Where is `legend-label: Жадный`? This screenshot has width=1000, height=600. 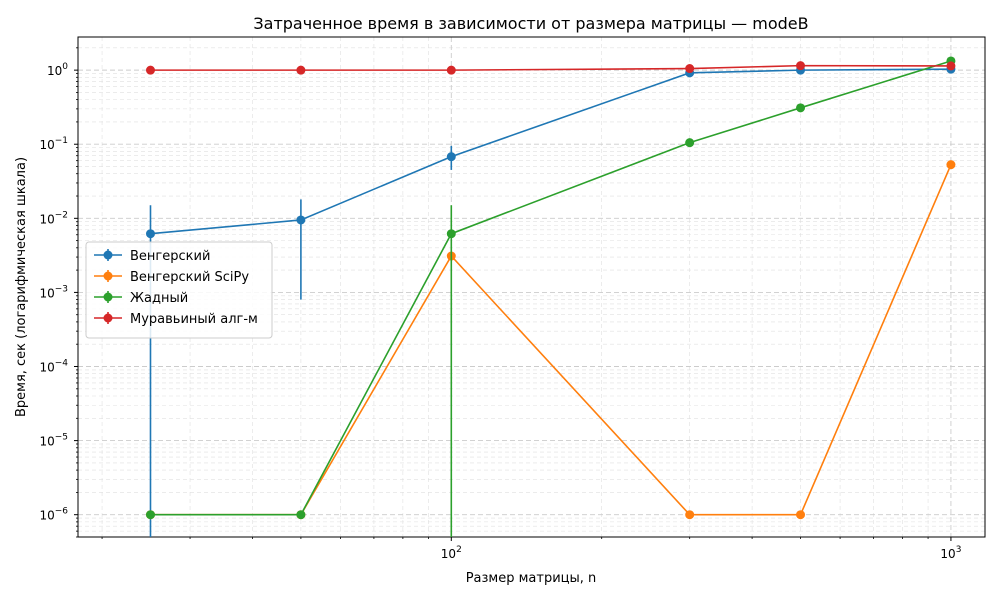
legend-label: Жадный is located at coordinates (159, 298).